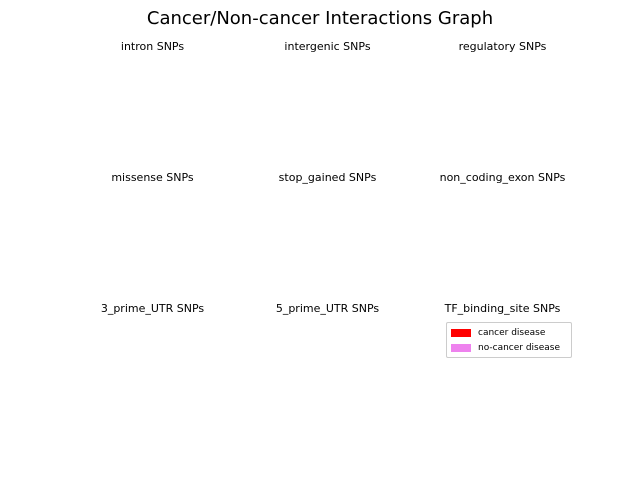 The width and height of the screenshot is (640, 480). What do you see at coordinates (512, 333) in the screenshot?
I see `legend-label-cancer: cancer disease` at bounding box center [512, 333].